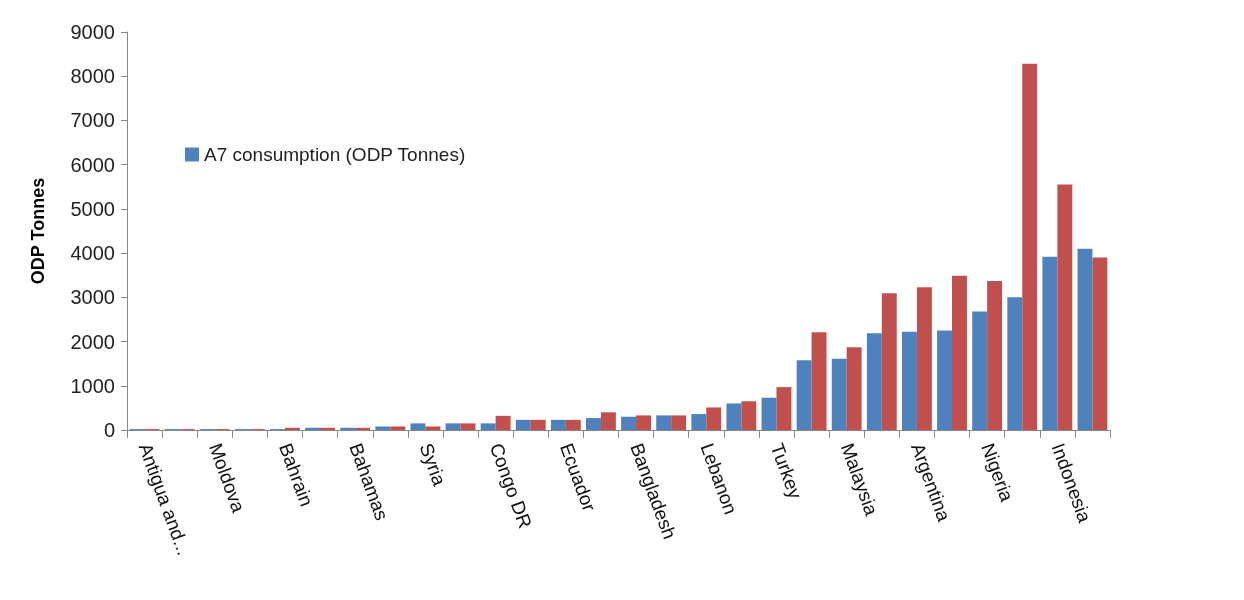 This screenshot has height=600, width=1244. What do you see at coordinates (92, 385) in the screenshot?
I see `y-tick-label: 1000` at bounding box center [92, 385].